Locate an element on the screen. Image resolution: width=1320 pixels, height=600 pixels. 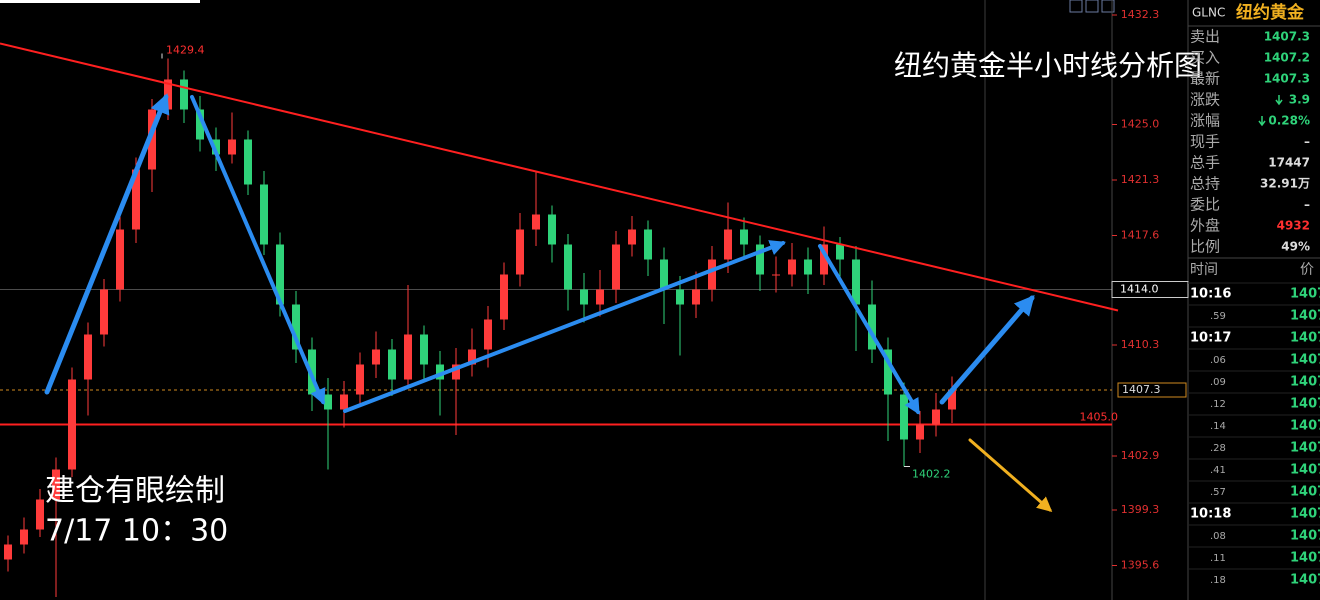
tick-time: 10:18 is located at coordinates (1210, 514).